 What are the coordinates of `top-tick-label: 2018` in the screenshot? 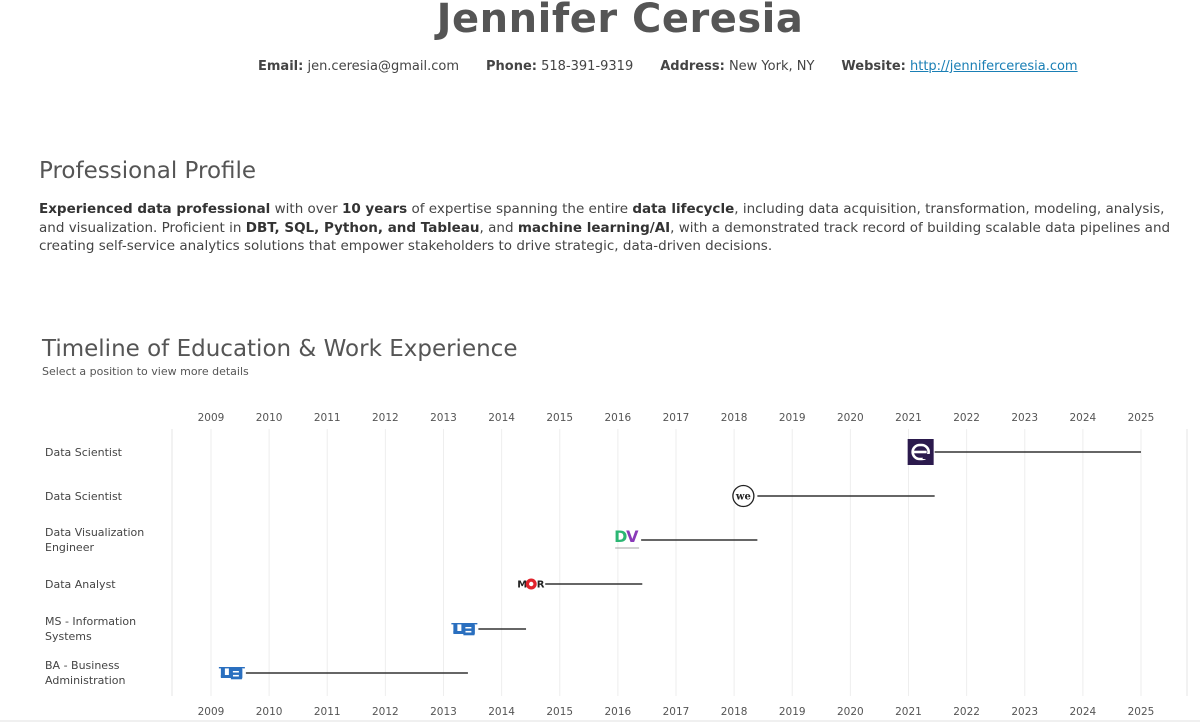 It's located at (734, 418).